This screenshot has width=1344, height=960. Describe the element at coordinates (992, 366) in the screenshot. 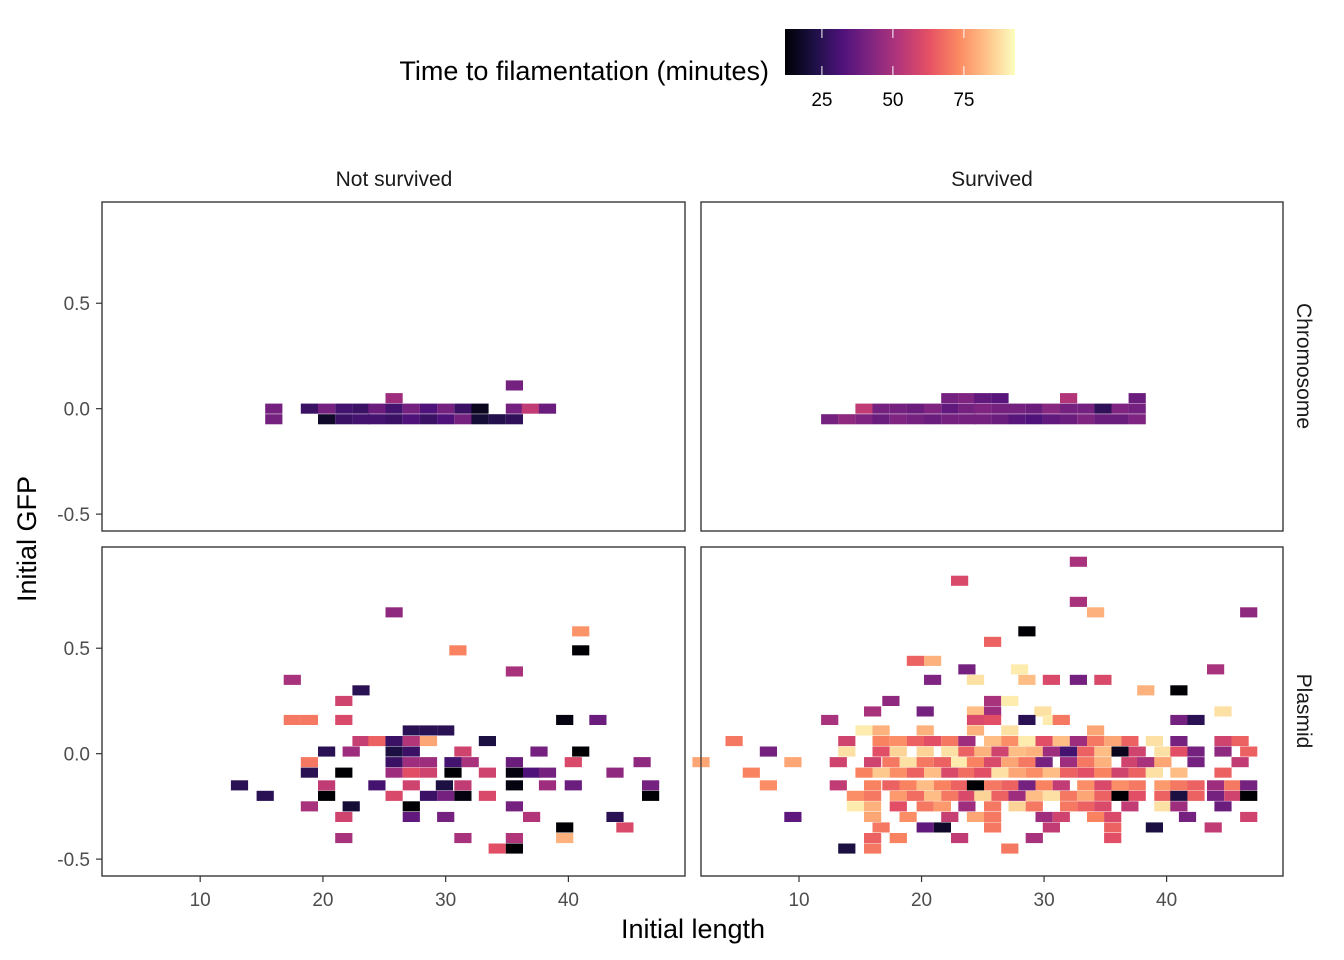

I see `panel-chromosome-survived` at that location.